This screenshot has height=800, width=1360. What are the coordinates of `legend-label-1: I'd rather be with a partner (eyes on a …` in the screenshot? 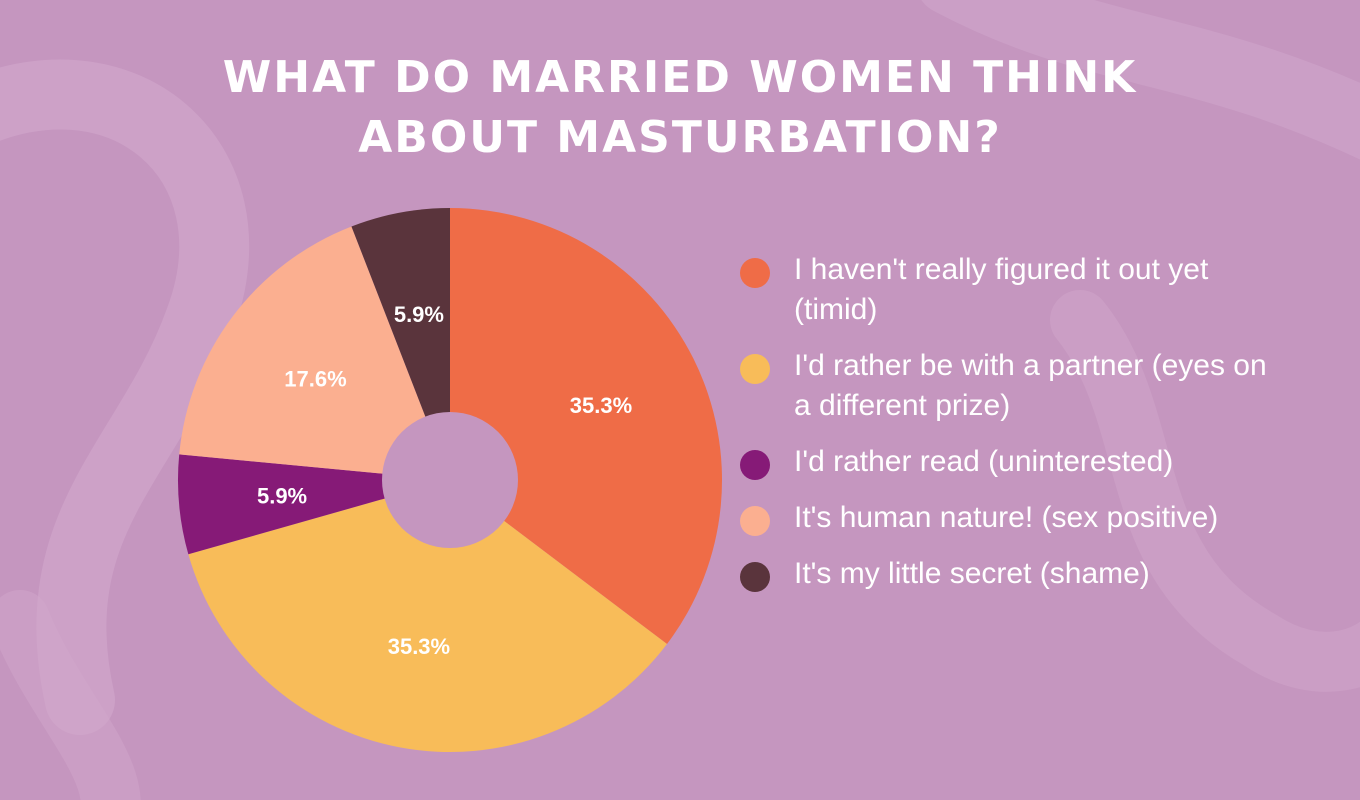 It's located at (1030, 385).